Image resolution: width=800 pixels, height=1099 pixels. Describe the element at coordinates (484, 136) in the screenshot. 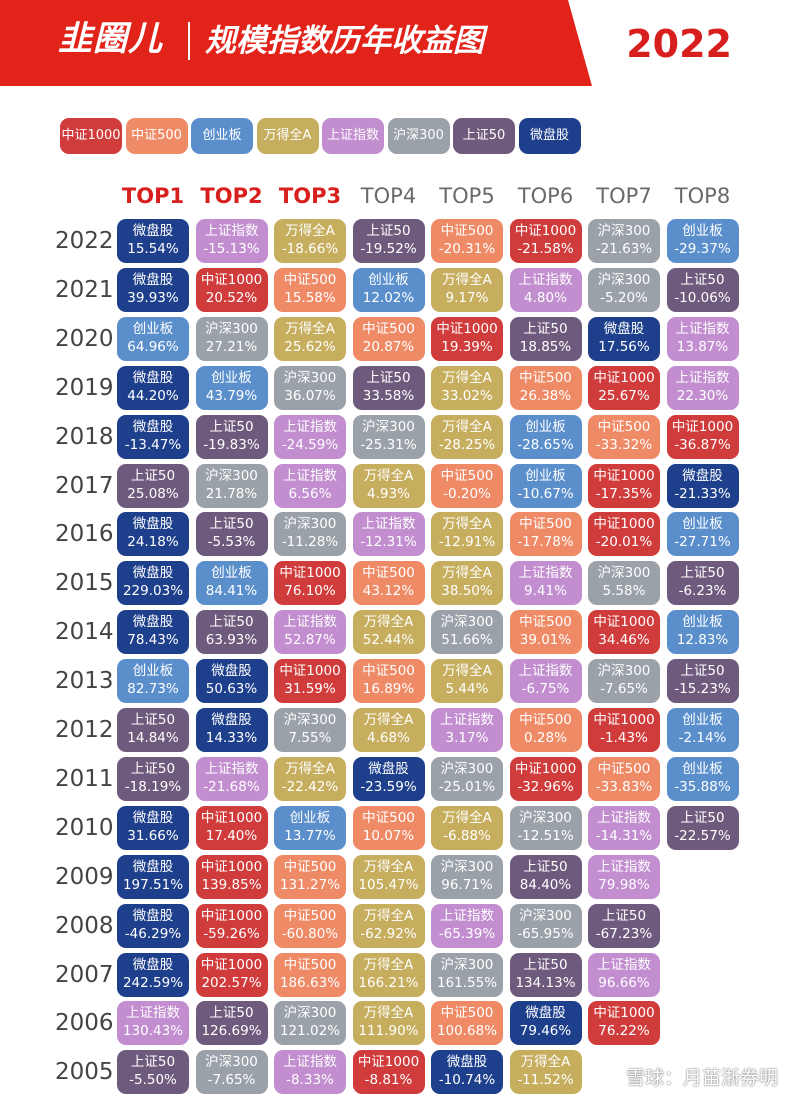

I see `legend-chip: 上证50` at that location.